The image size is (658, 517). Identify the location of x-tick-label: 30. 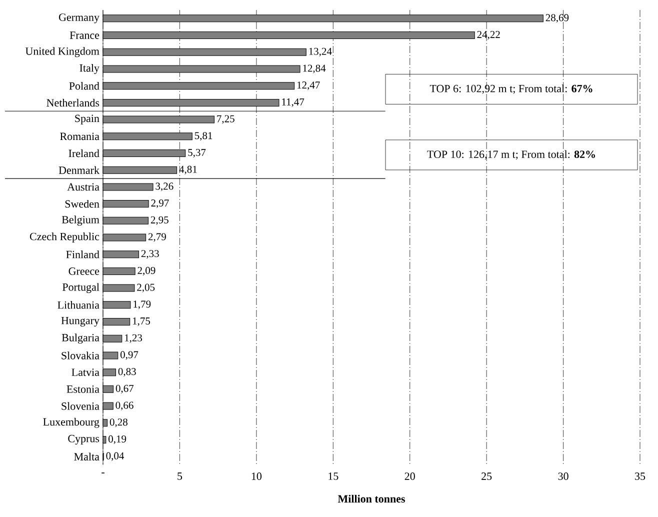
(563, 476).